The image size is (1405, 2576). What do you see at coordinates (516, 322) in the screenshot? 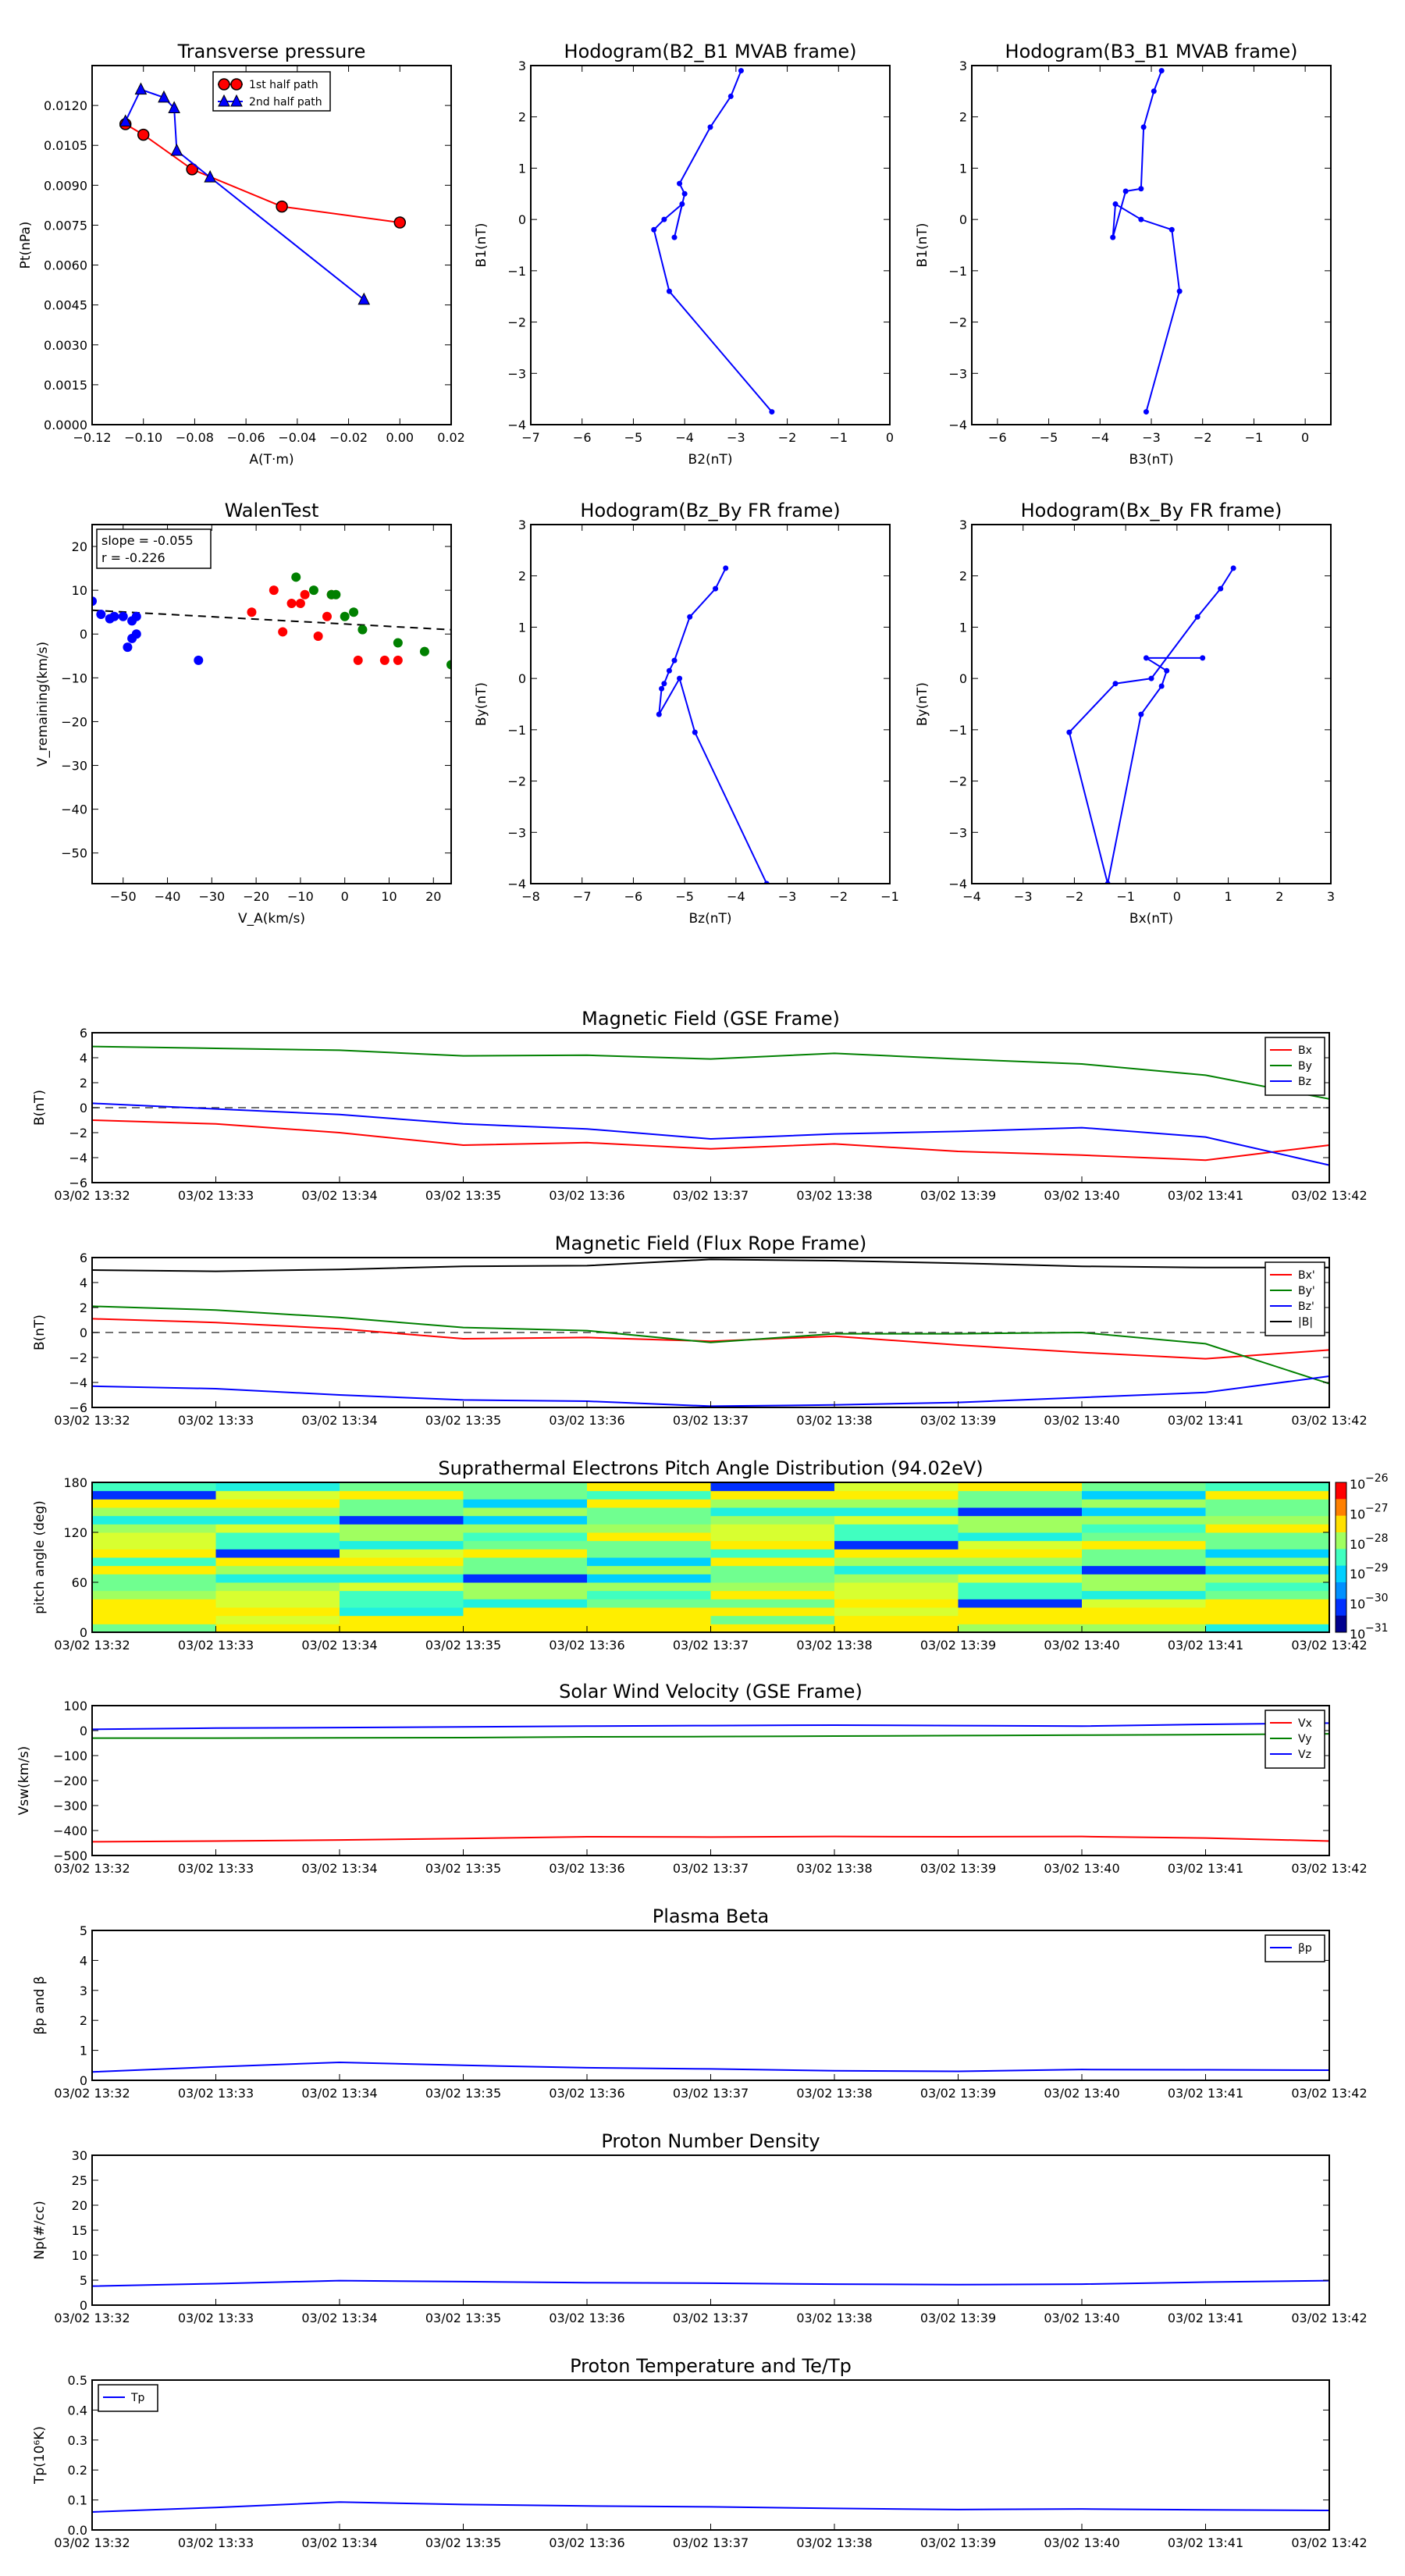
I see `y-tick-label: −2` at bounding box center [516, 322].